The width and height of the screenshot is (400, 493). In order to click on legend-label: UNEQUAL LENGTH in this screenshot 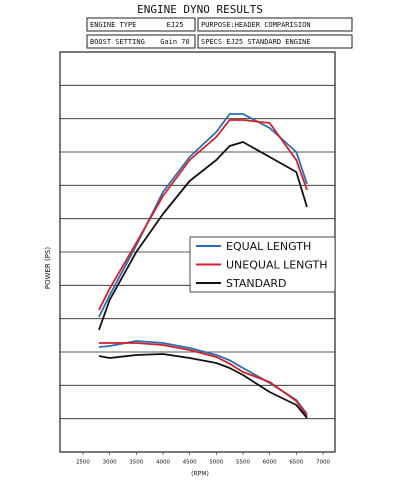, I will do `click(277, 265)`.